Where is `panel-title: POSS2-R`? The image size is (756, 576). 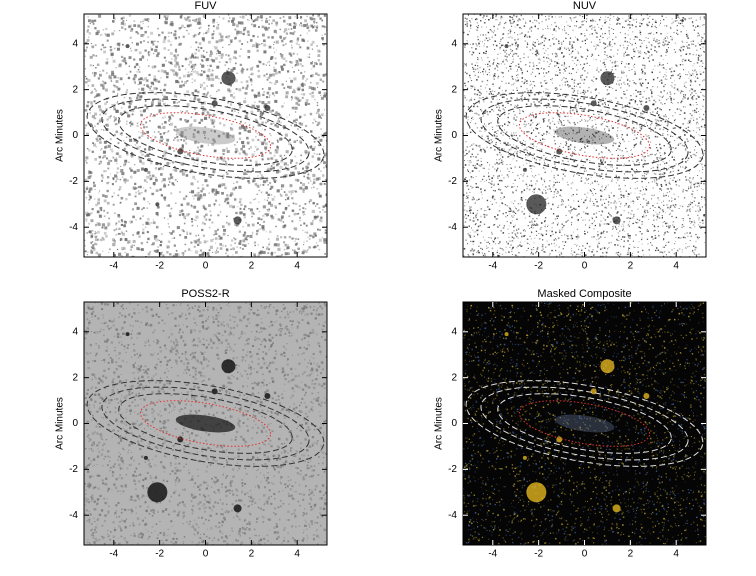 panel-title: POSS2-R is located at coordinates (205, 294).